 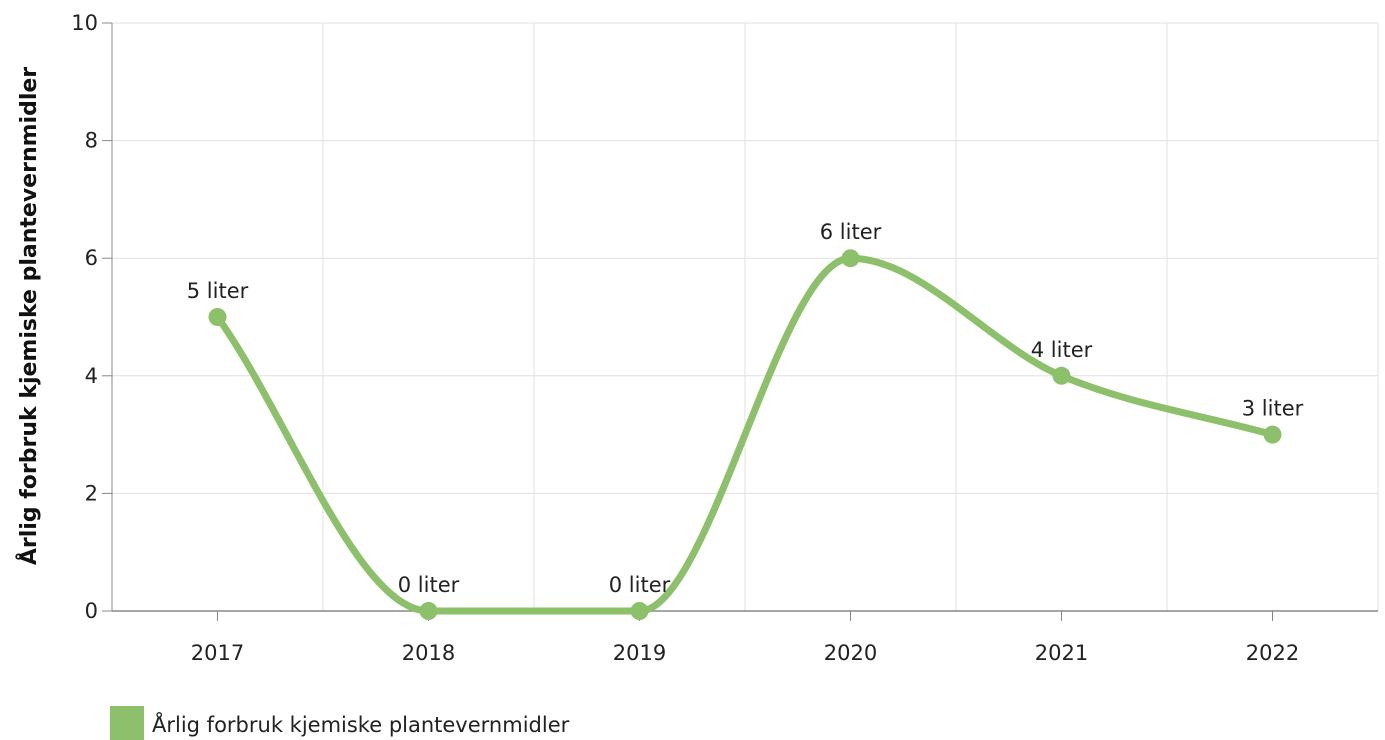 I want to click on data-label: 5 liter, so click(x=218, y=291).